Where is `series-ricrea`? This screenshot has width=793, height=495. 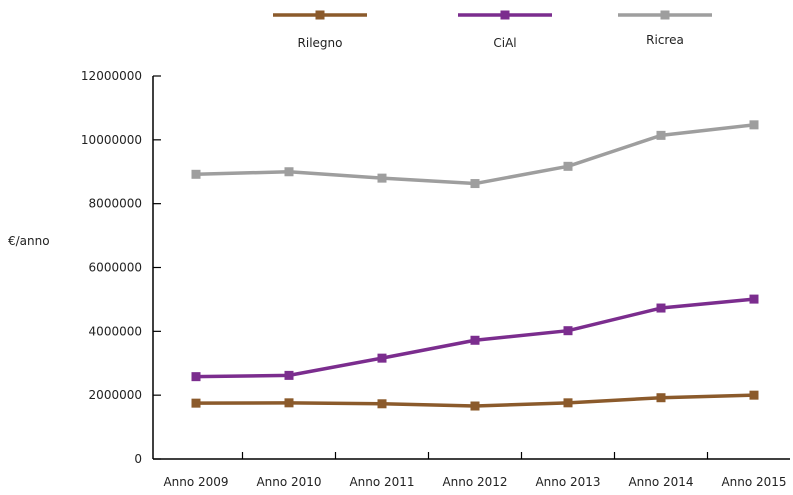
series-ricrea is located at coordinates (475, 154).